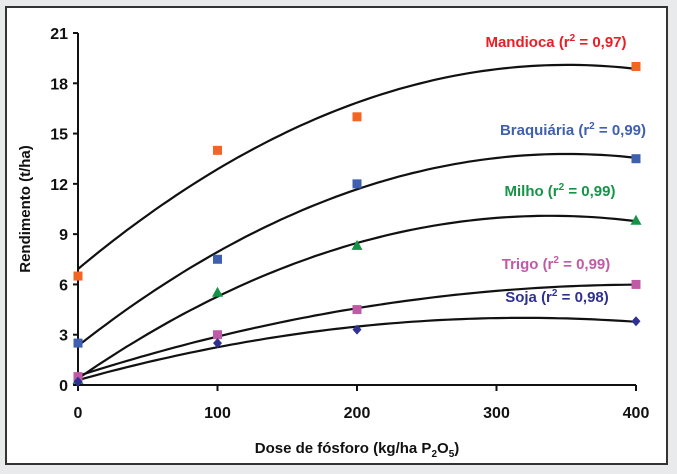 This screenshot has height=474, width=677. Describe the element at coordinates (557, 297) in the screenshot. I see `series-label-soja: Soja (r2 = 0,98)` at that location.